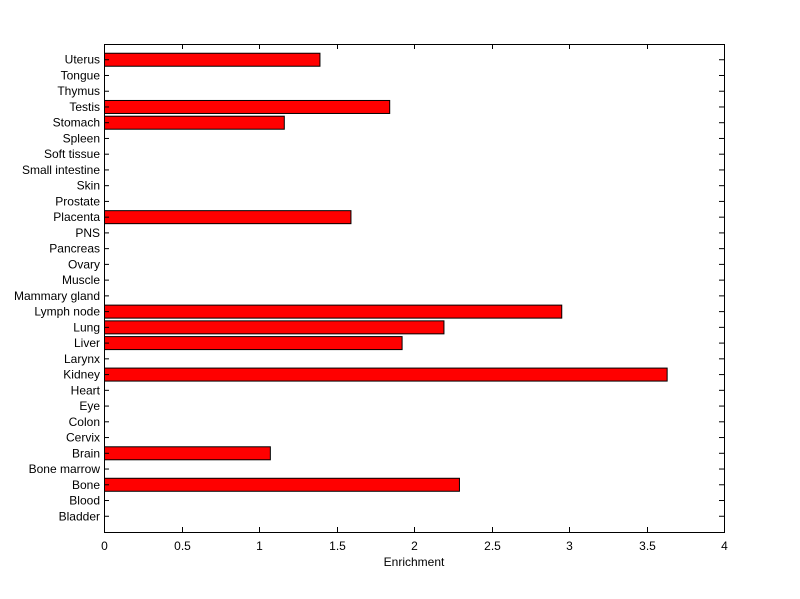 The image size is (800, 599). What do you see at coordinates (84, 501) in the screenshot?
I see `y-tick-label-blood: Blood` at bounding box center [84, 501].